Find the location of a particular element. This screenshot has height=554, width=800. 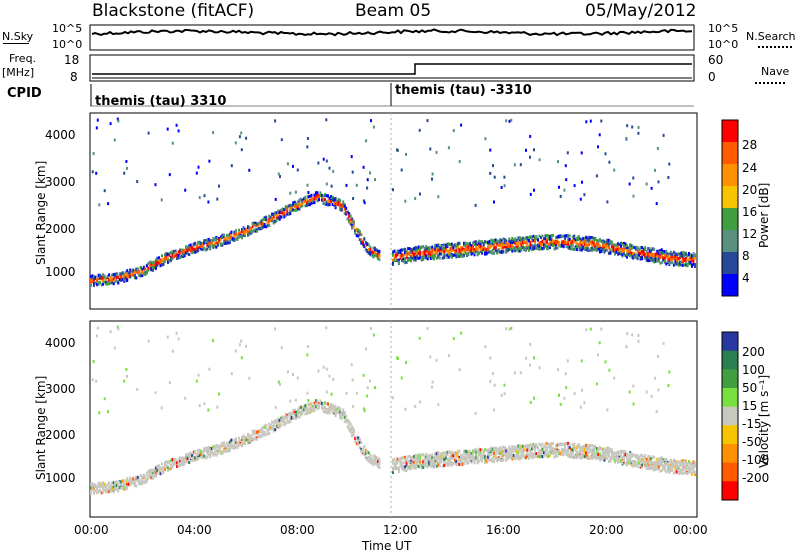

noise-tick-top-right: 10^5 is located at coordinates (723, 28).